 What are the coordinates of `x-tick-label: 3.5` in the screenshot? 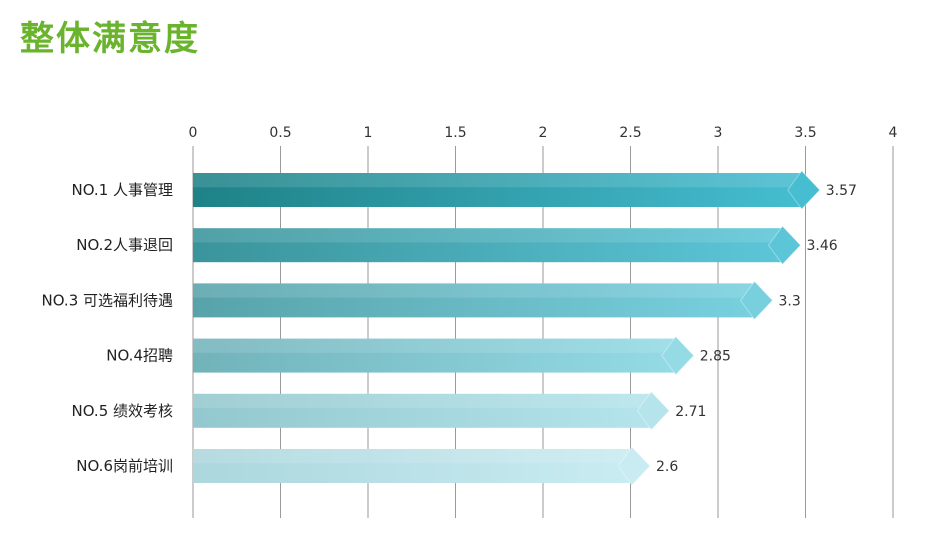 It's located at (805, 133).